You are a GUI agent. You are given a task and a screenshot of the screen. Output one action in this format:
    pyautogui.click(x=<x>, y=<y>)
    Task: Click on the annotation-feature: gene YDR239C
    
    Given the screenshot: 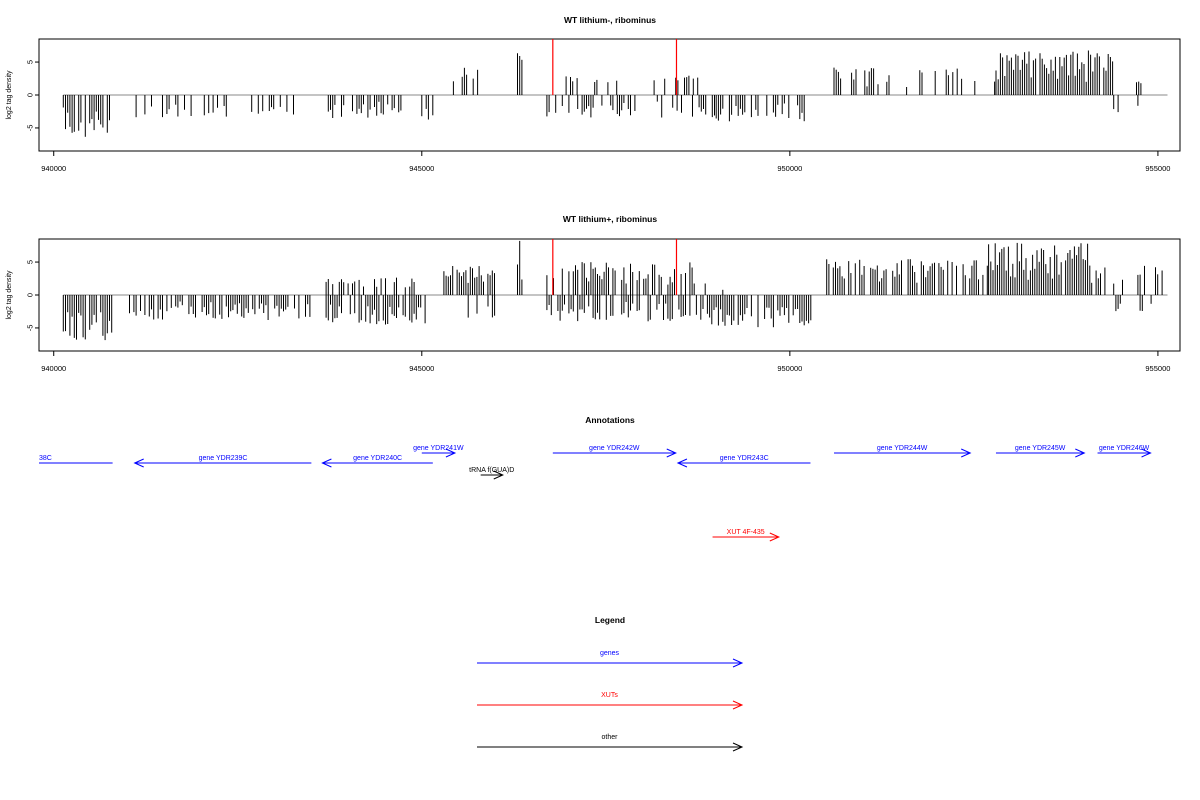 What is the action you would take?
    pyautogui.click(x=222, y=461)
    